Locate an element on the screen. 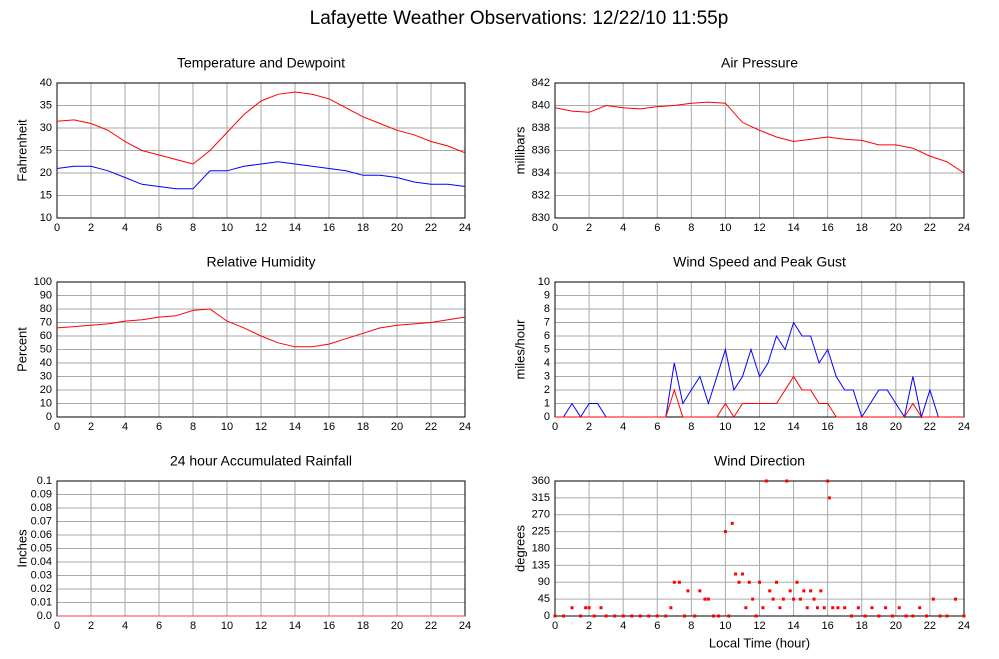 The image size is (999, 659). y-tick-label: 360 is located at coordinates (541, 481).